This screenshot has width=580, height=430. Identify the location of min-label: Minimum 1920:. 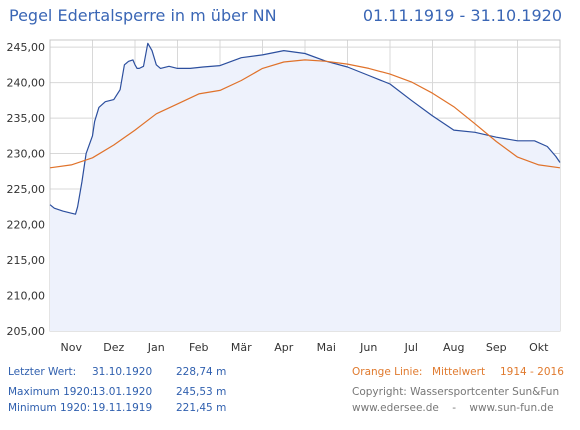
(49, 408).